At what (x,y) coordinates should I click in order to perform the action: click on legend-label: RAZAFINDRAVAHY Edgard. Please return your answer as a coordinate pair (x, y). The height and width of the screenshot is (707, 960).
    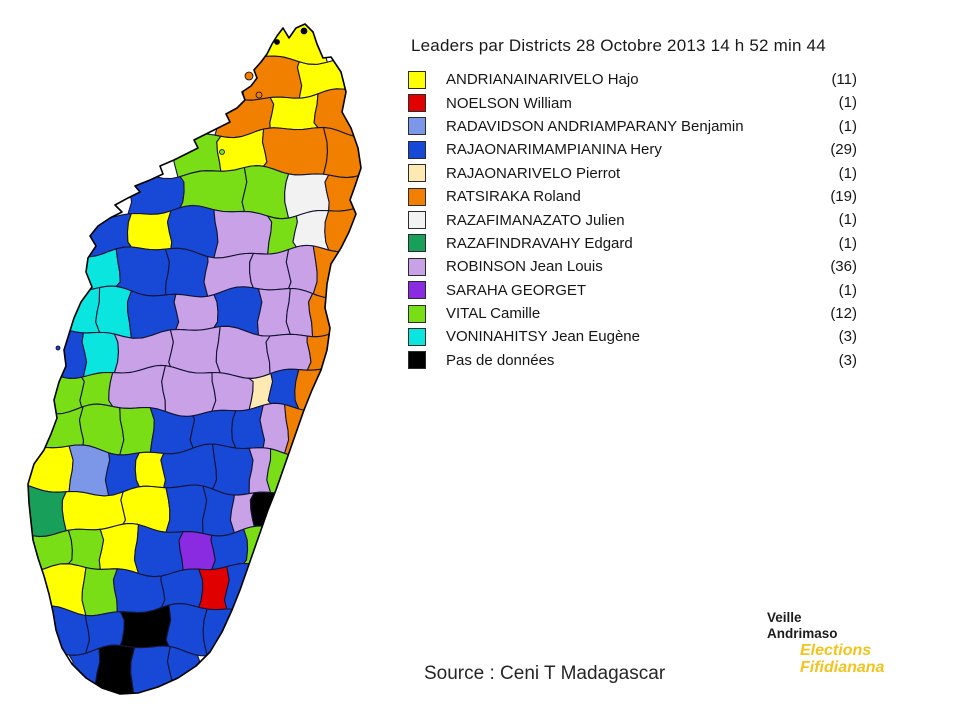
    Looking at the image, I should click on (539, 243).